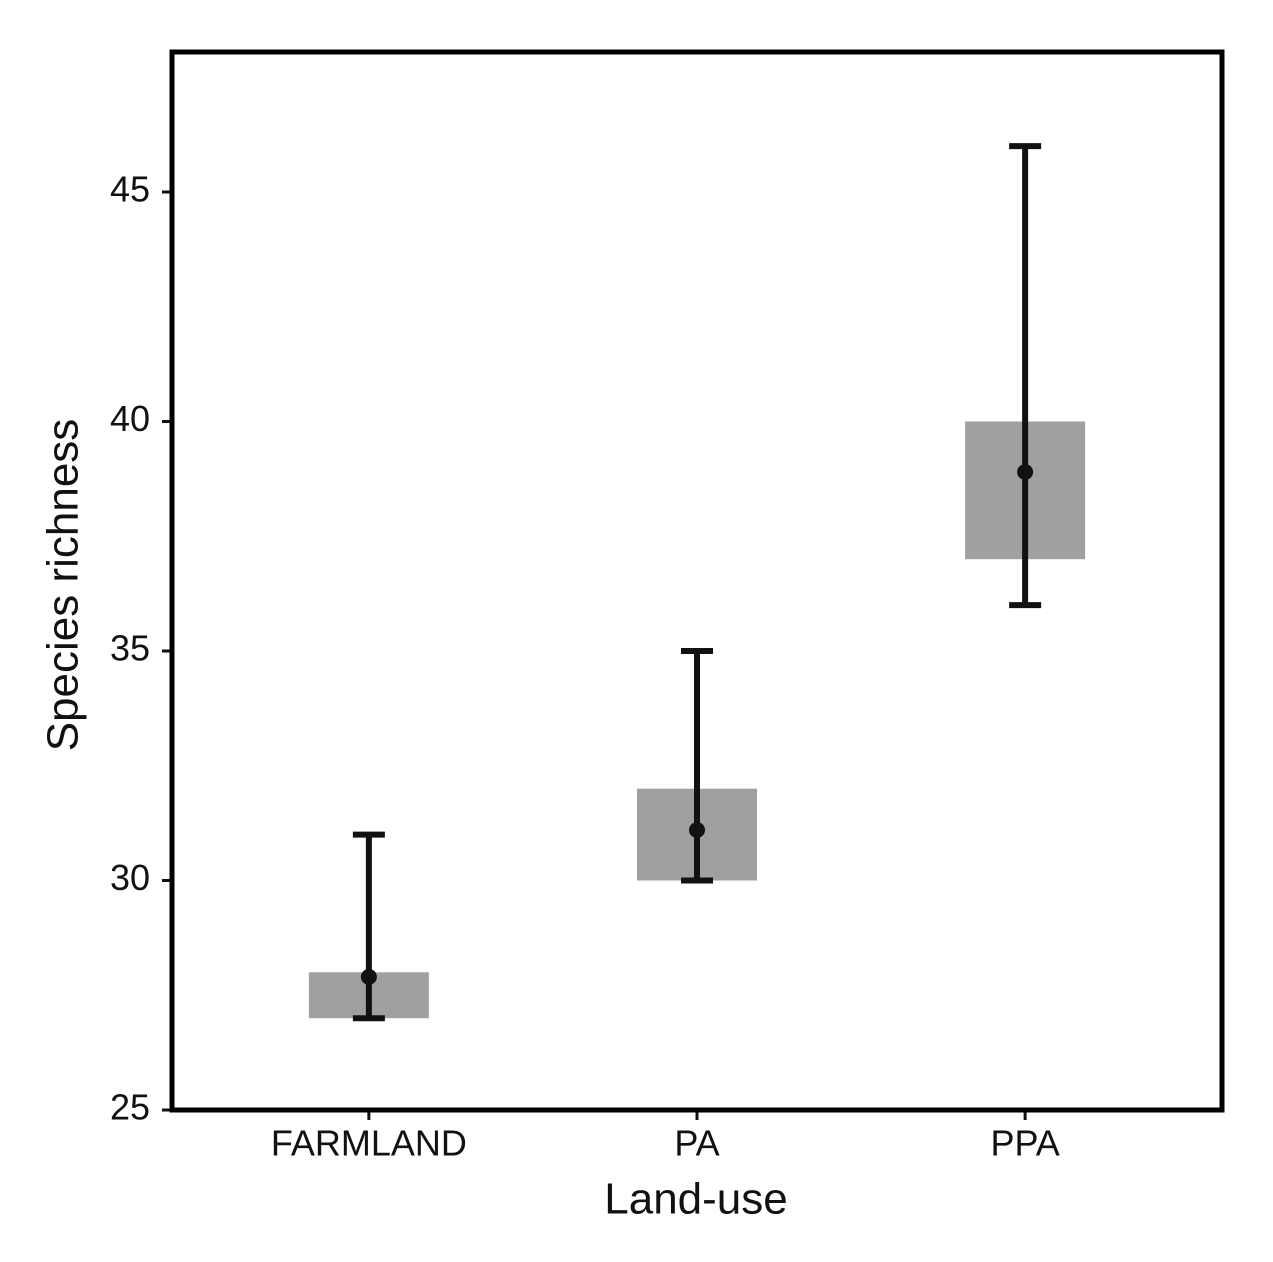  What do you see at coordinates (369, 1143) in the screenshot?
I see `x-tick-label: FARMLAND` at bounding box center [369, 1143].